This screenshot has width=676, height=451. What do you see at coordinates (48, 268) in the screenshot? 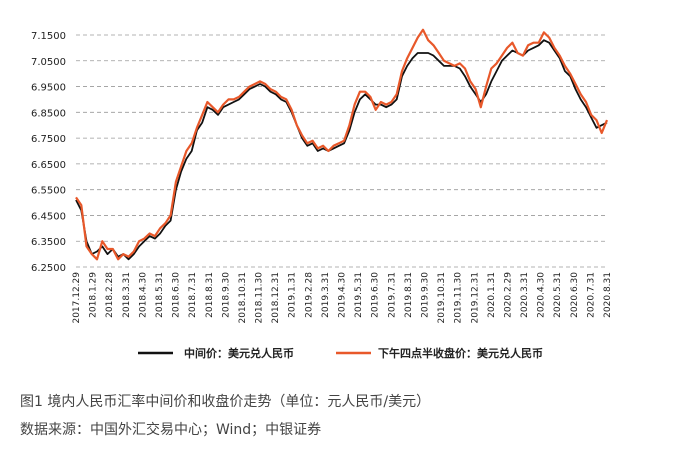
I see `y-tick-label: 6.2500` at bounding box center [48, 268].